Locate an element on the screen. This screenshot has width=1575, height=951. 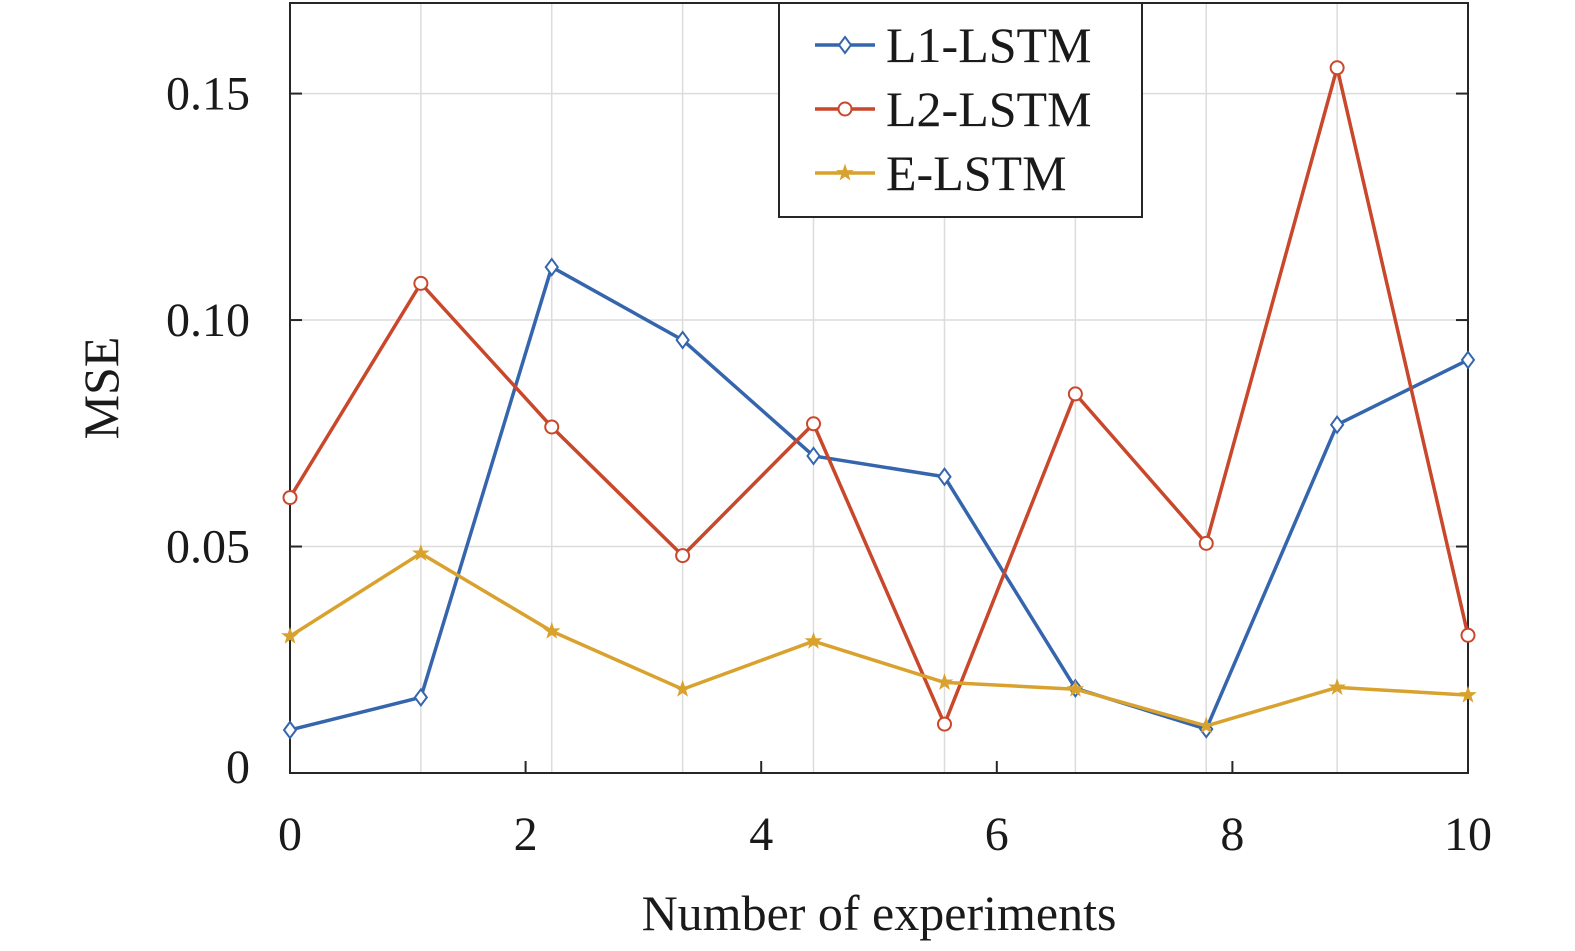
x-tick-label: 4 is located at coordinates (761, 834).